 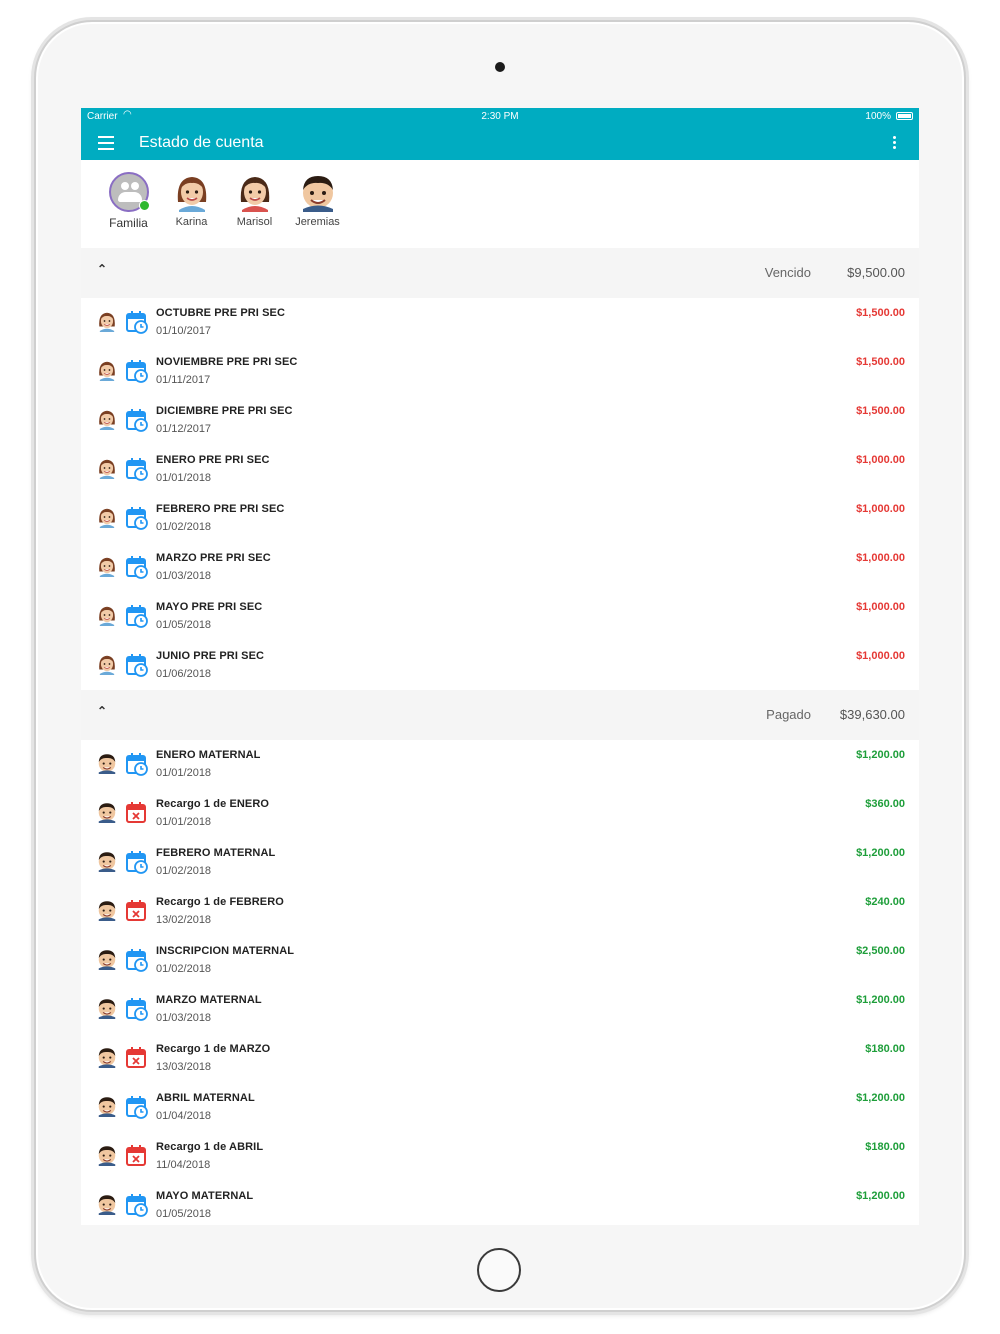 What do you see at coordinates (213, 804) in the screenshot?
I see `charge-concept: Recargo 1 de ENERO` at bounding box center [213, 804].